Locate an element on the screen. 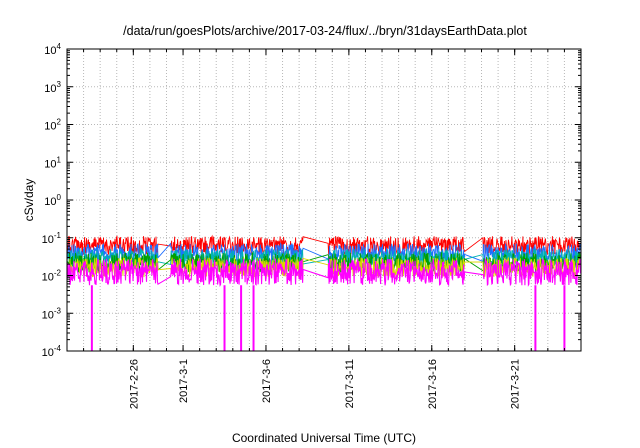 The image size is (640, 448). x-tick-label: 2017-3-11 is located at coordinates (350, 383).